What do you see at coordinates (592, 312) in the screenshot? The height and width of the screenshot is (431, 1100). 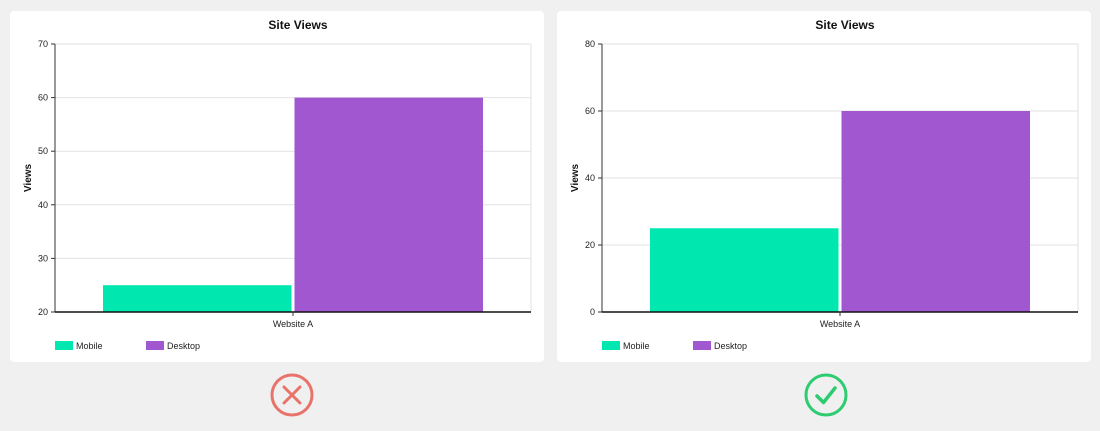 I see `y-tick-label: 0` at bounding box center [592, 312].